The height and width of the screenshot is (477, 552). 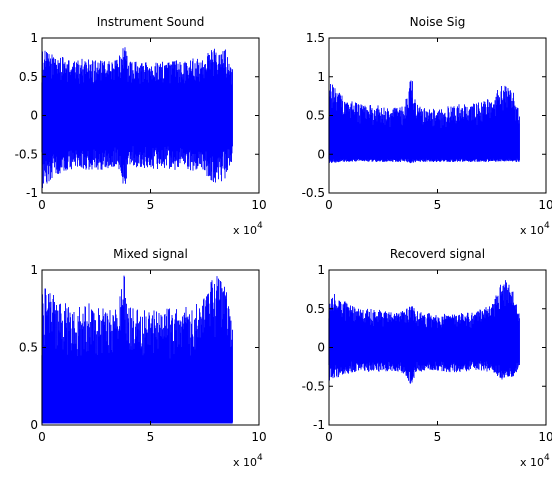 I want to click on panel-title: Noise Sig, so click(x=438, y=22).